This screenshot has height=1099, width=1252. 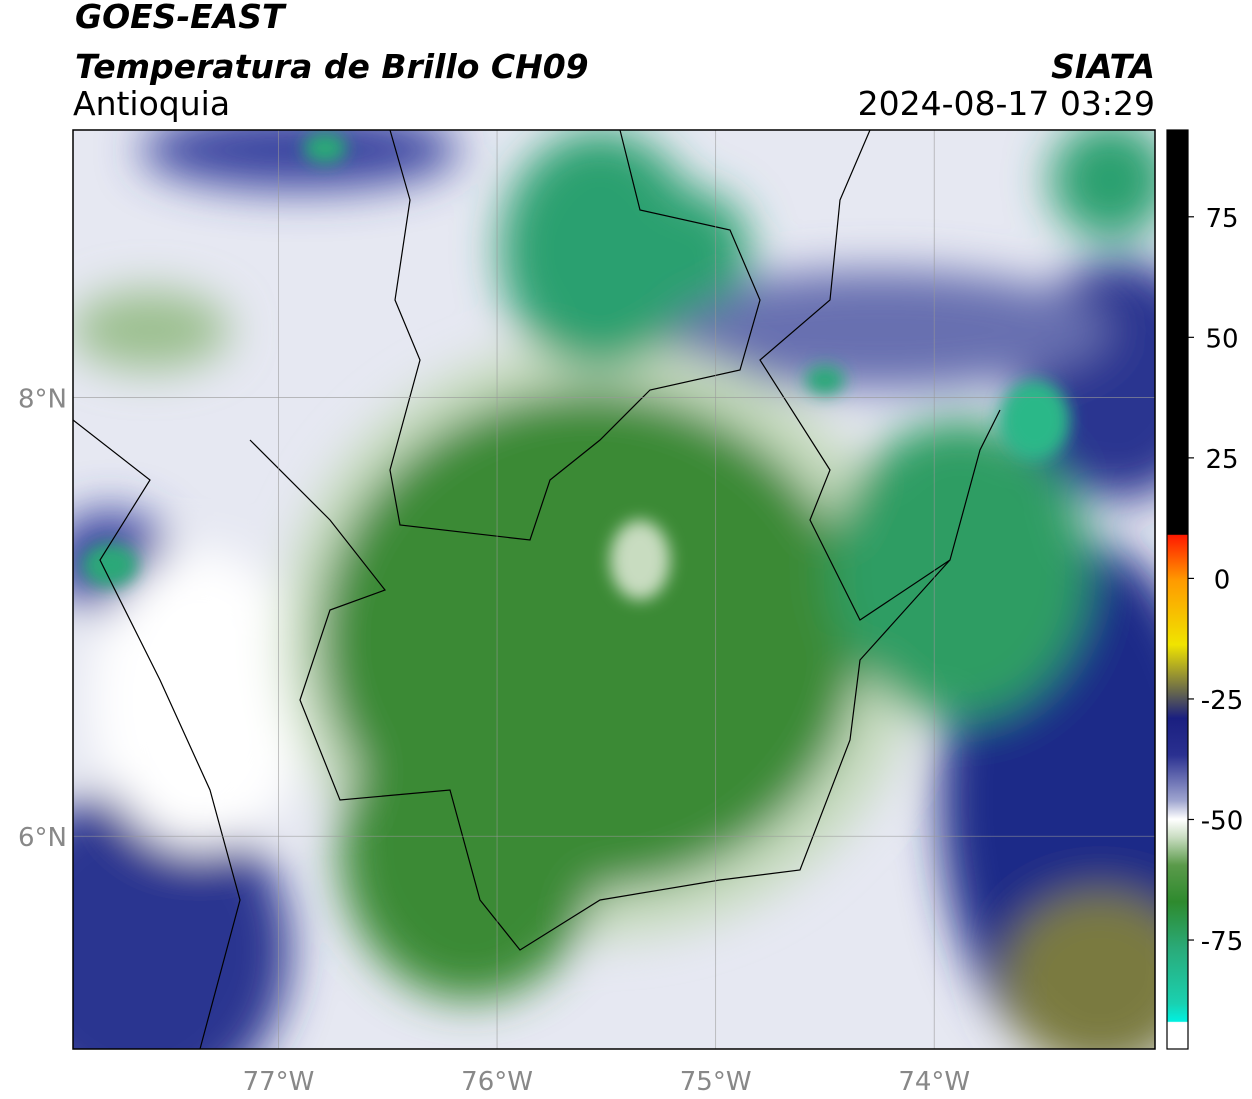 What do you see at coordinates (332, 66) in the screenshot?
I see `subtitle: Temperatura de Brillo CH09` at bounding box center [332, 66].